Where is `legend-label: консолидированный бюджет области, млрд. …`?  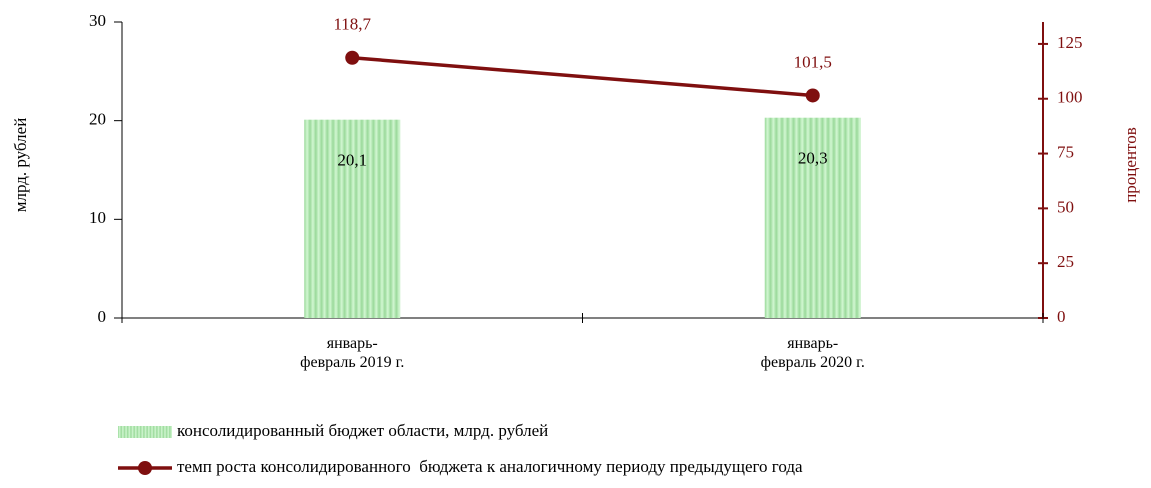
legend-label: консолидированный бюджет области, млрд. … is located at coordinates (362, 430).